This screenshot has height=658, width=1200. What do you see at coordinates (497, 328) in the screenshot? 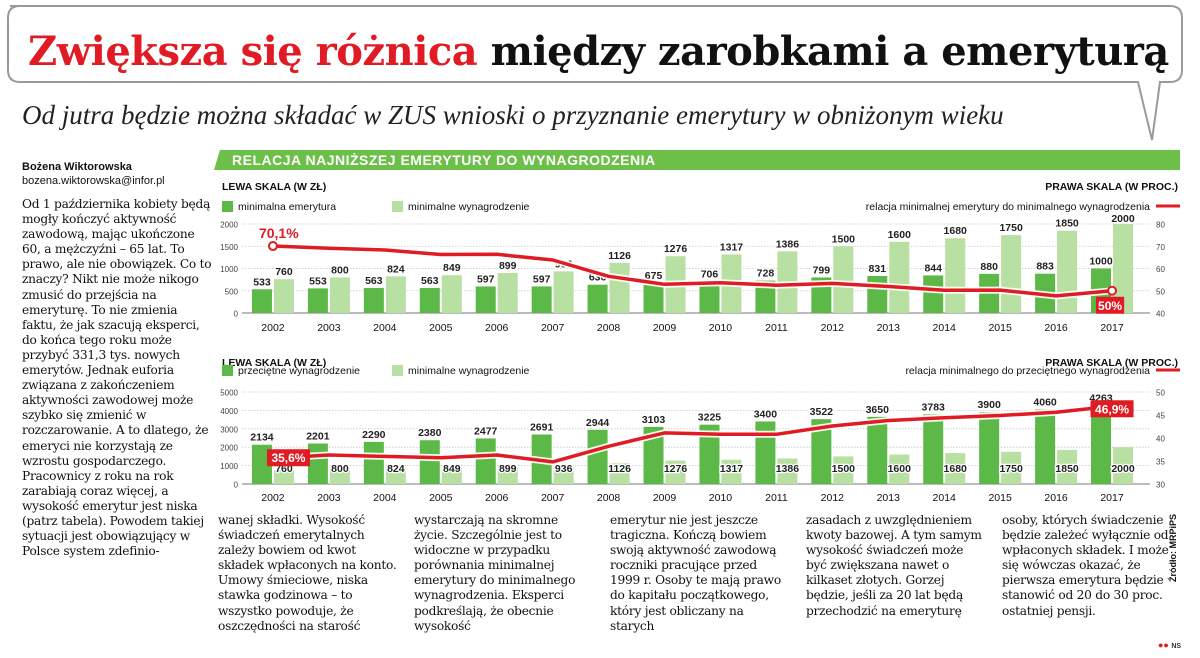
I see `chart1-x-tick: 2006` at bounding box center [497, 328].